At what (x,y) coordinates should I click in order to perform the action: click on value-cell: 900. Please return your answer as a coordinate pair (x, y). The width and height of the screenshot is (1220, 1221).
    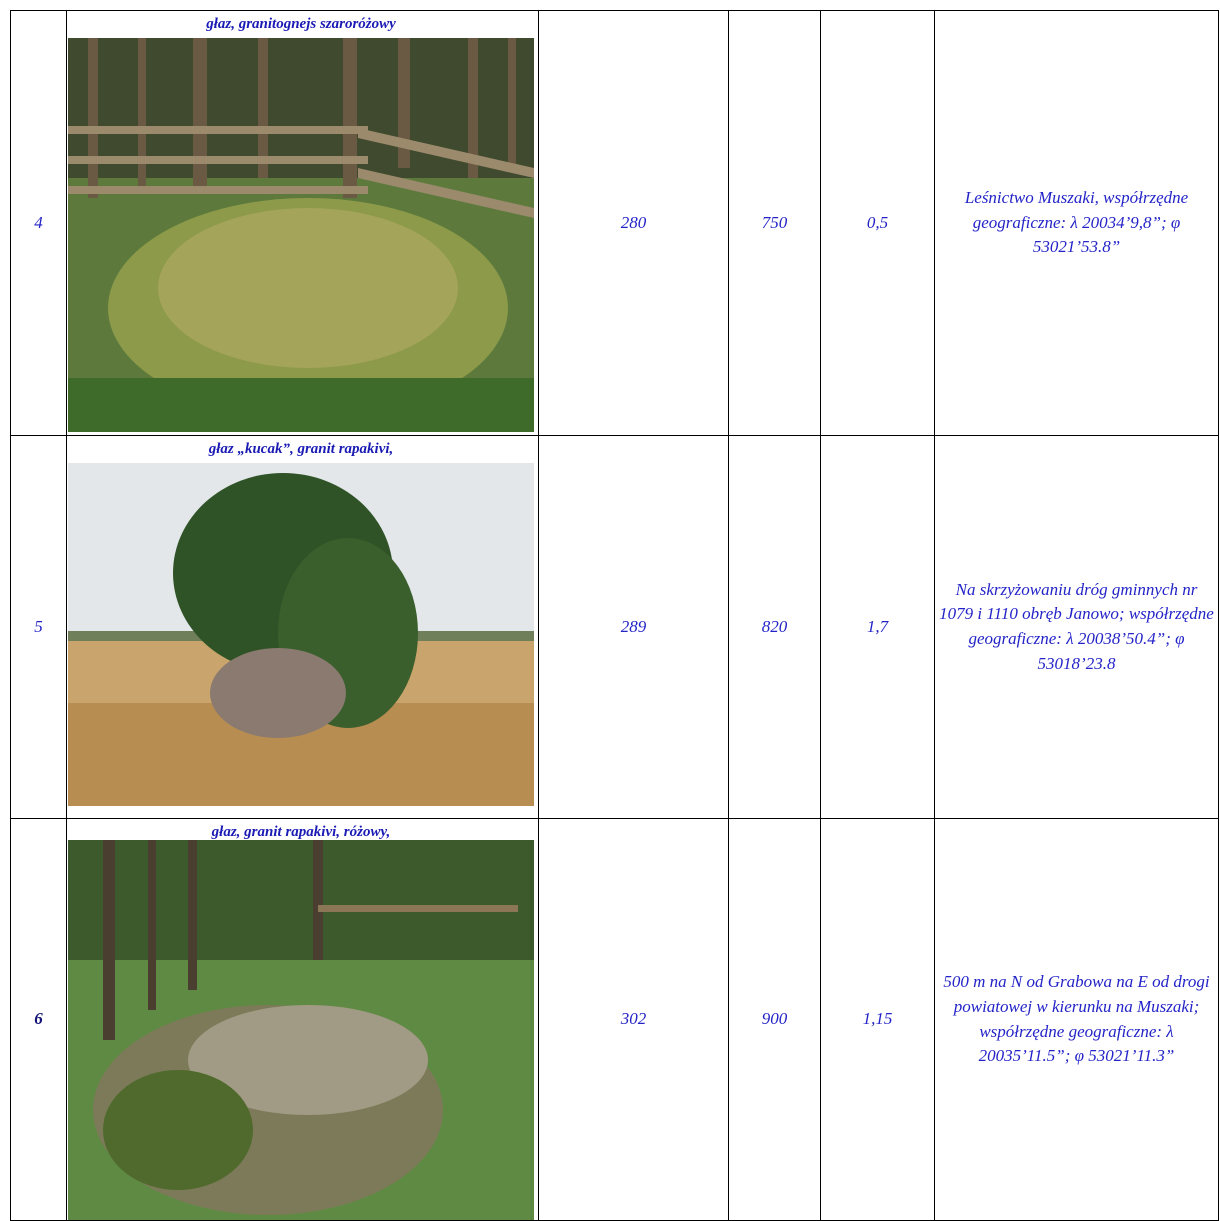
    Looking at the image, I should click on (774, 1019).